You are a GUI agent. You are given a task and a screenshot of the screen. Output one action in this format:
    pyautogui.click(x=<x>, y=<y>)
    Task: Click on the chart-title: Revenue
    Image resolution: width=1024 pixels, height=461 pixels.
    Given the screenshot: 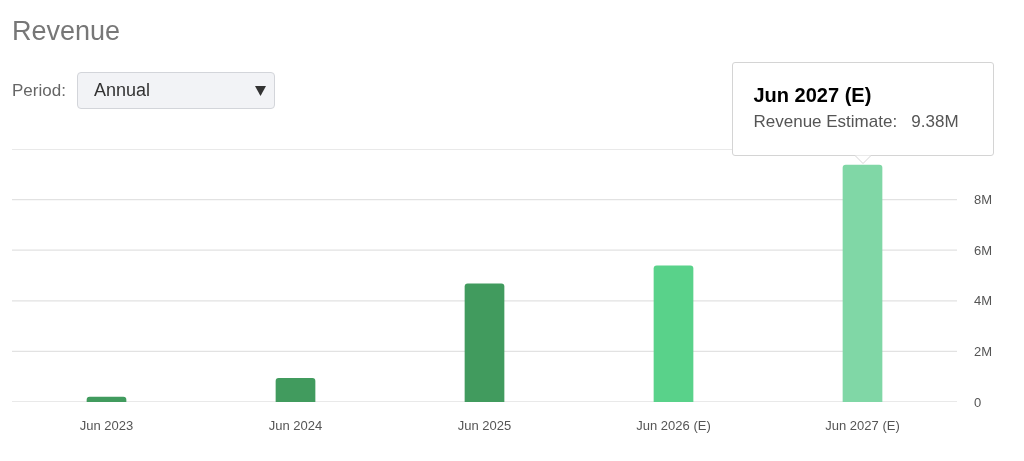 What is the action you would take?
    pyautogui.click(x=66, y=31)
    